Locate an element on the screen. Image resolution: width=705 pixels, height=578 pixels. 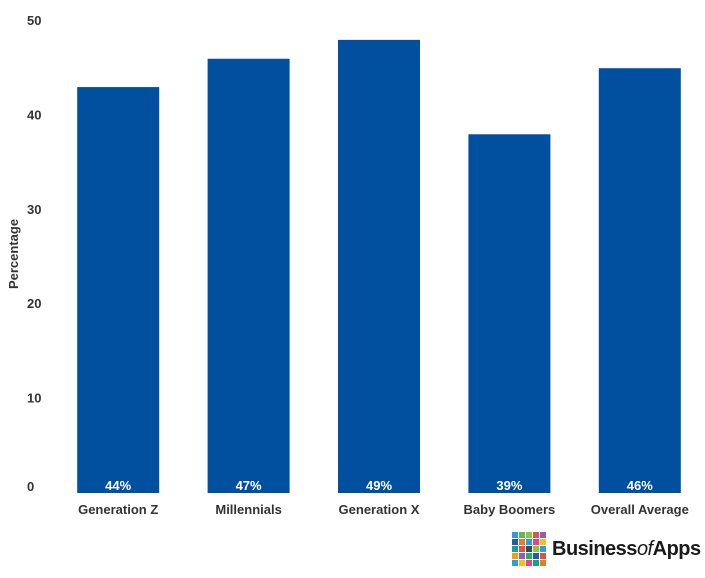
y-axis-label: Percentage is located at coordinates (13, 254).